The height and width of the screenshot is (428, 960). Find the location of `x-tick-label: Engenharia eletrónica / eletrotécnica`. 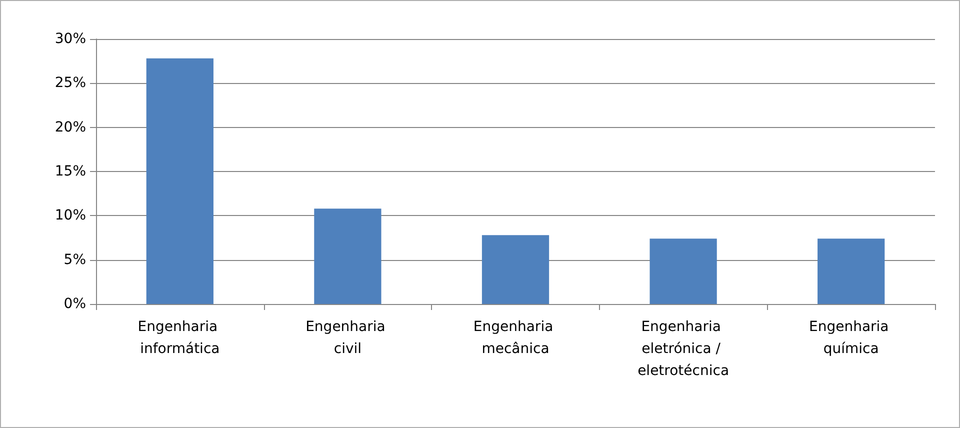

x-tick-label: Engenharia eletrónica / eletrotécnica is located at coordinates (684, 349).